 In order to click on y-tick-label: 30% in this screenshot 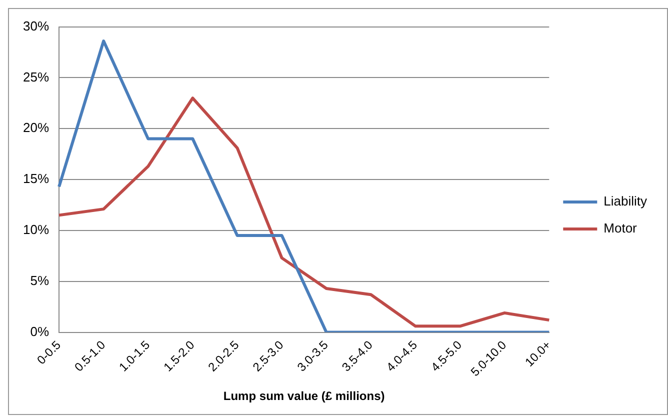, I will do `click(36, 26)`.